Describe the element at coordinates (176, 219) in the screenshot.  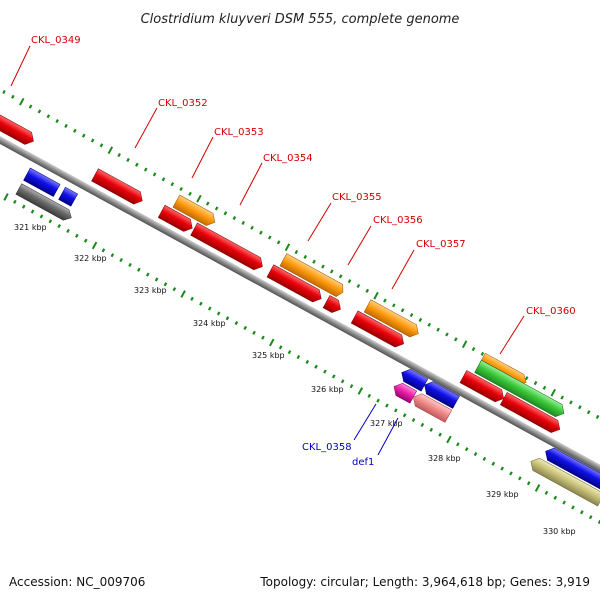
I see `gene-ckl-0353b` at that location.